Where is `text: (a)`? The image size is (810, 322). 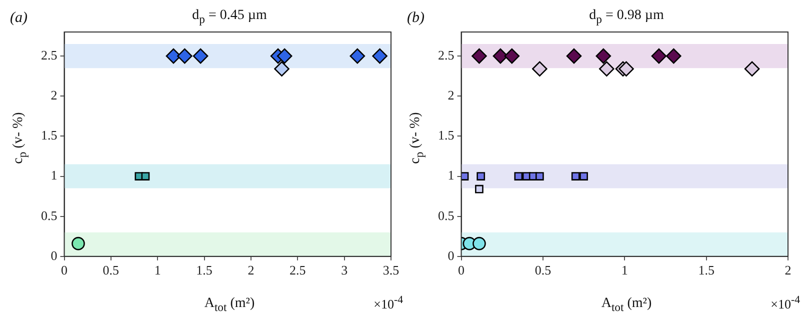
text: (a) is located at coordinates (19, 18).